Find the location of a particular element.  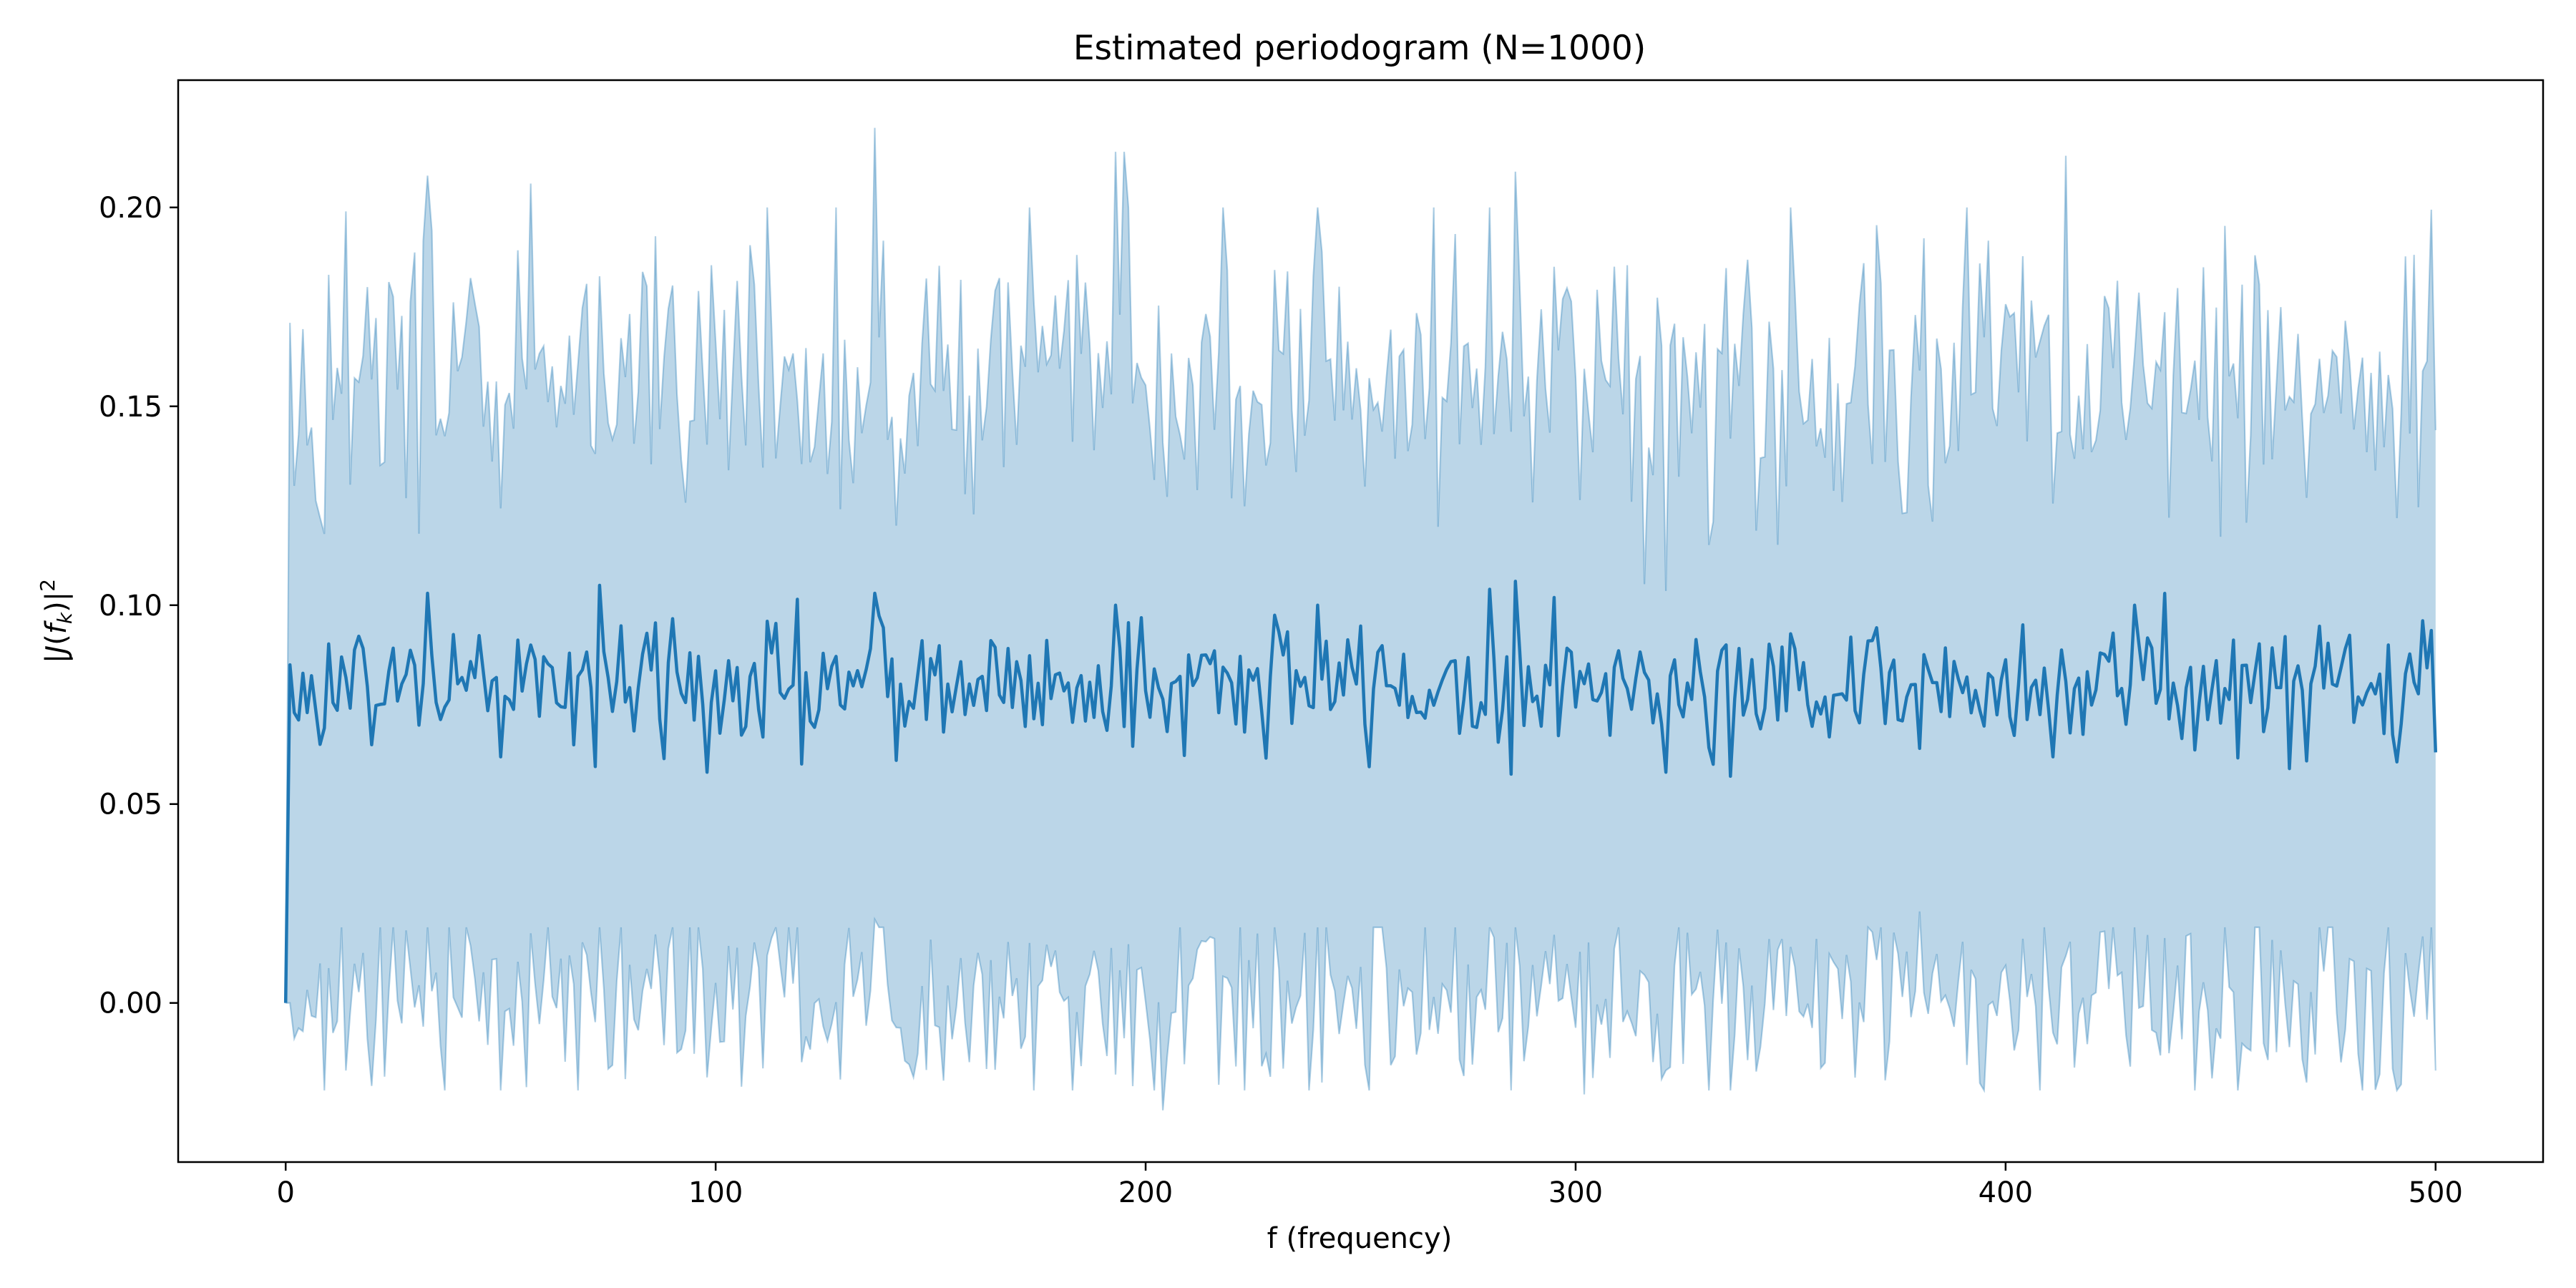

y-tick-label: 0.10 is located at coordinates (130, 606).